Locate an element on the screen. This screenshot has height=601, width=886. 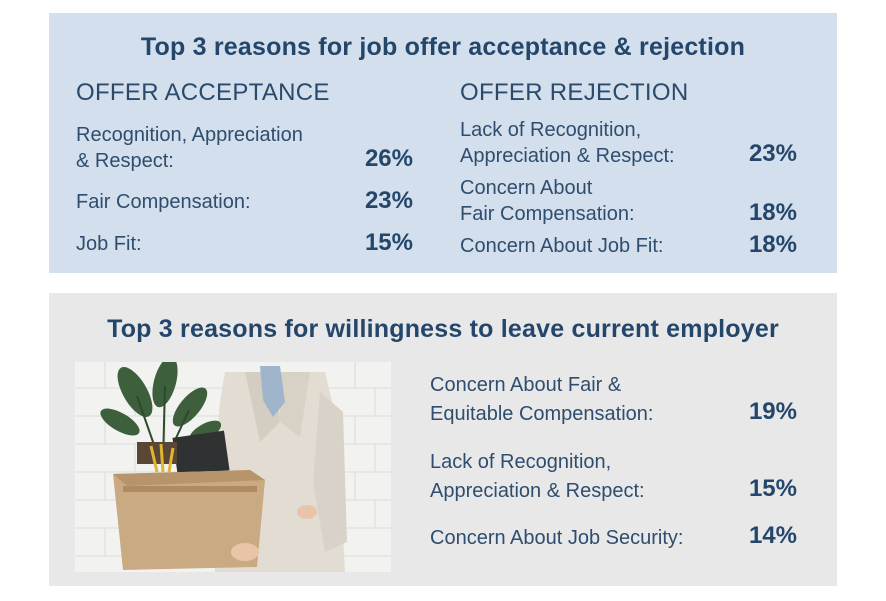
leave-value: 19% is located at coordinates (772, 411).